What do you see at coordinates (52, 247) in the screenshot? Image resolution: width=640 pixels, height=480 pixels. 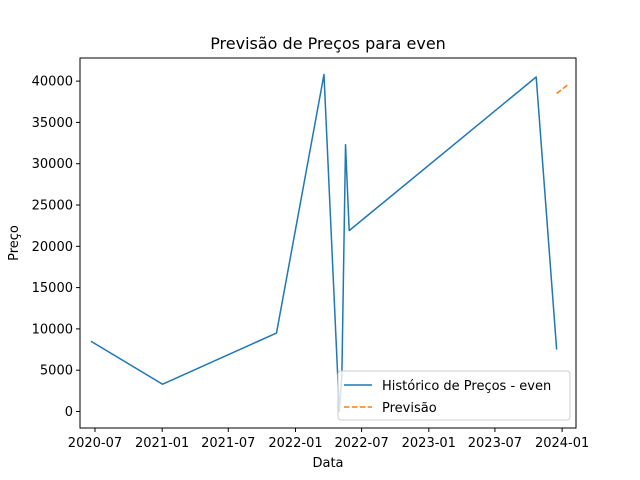 I see `y-tick-label: 20000` at bounding box center [52, 247].